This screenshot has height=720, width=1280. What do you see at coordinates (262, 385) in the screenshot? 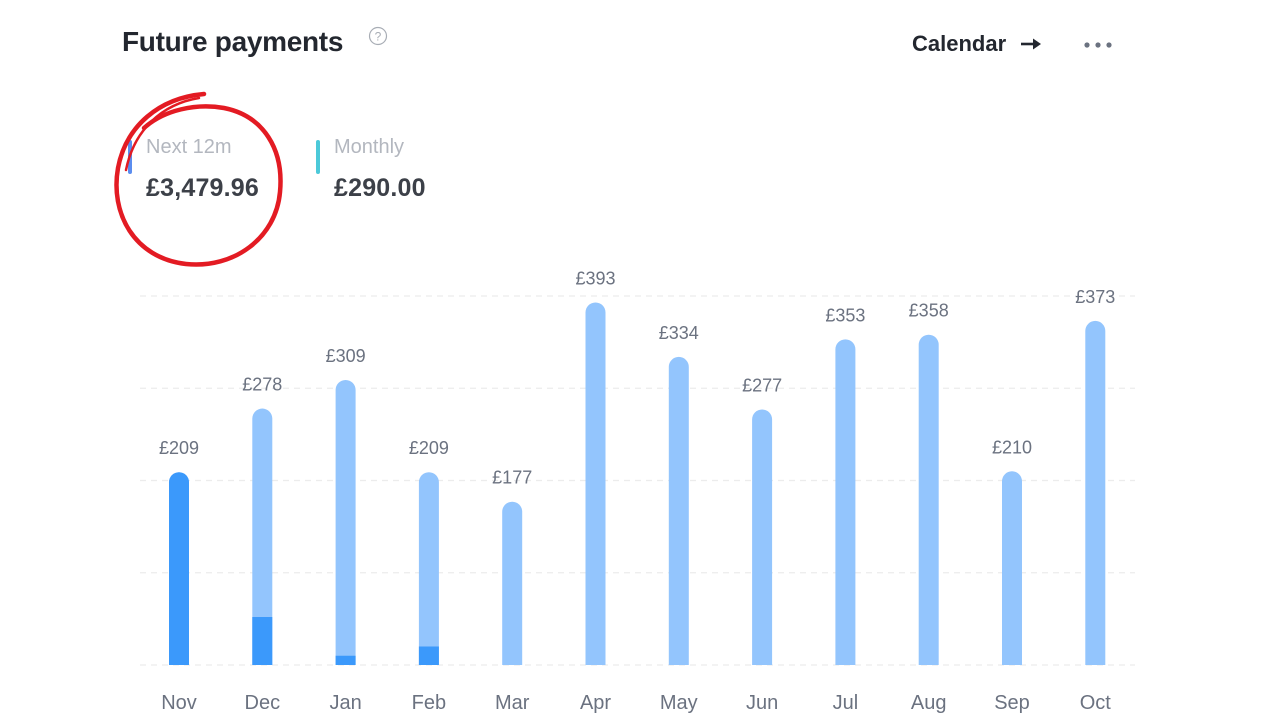
I see `bar-value-label: £278` at bounding box center [262, 385].